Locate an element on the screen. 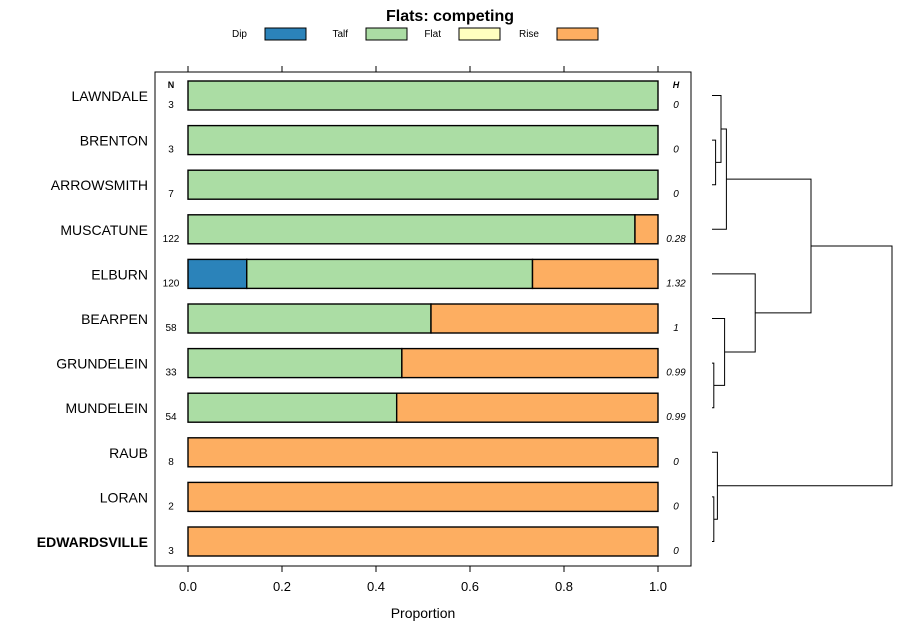 Image resolution: width=900 pixels, height=640 pixels. bar-segment-muscatune-rise is located at coordinates (646, 229).